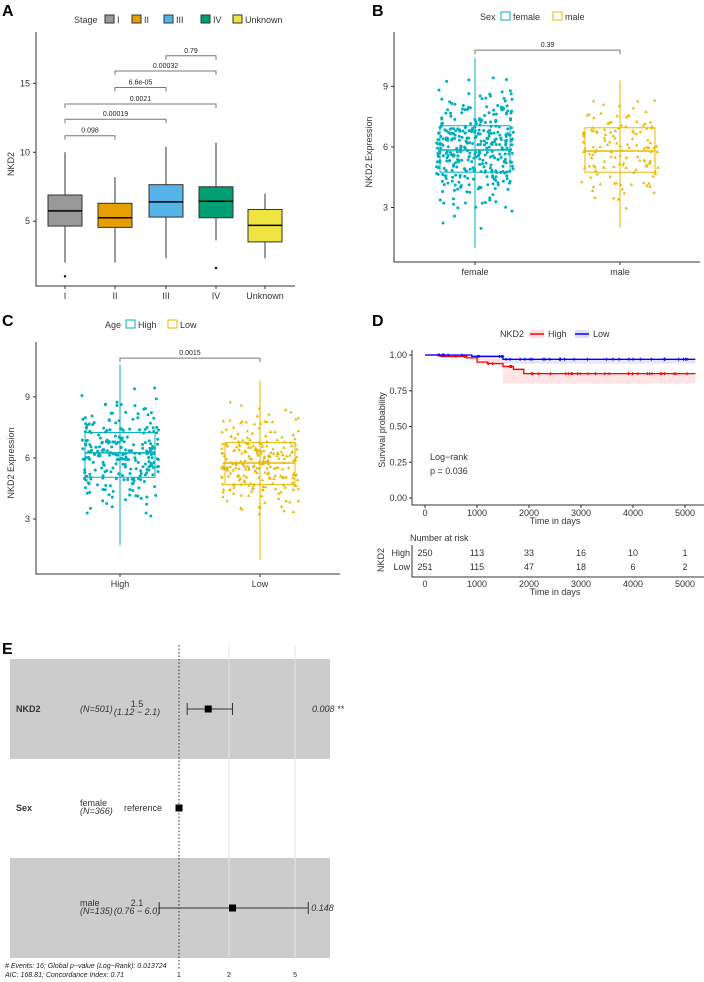 Image resolution: width=704 pixels, height=982 pixels. What do you see at coordinates (166, 296) in the screenshot?
I see `x-tick-label: III` at bounding box center [166, 296].